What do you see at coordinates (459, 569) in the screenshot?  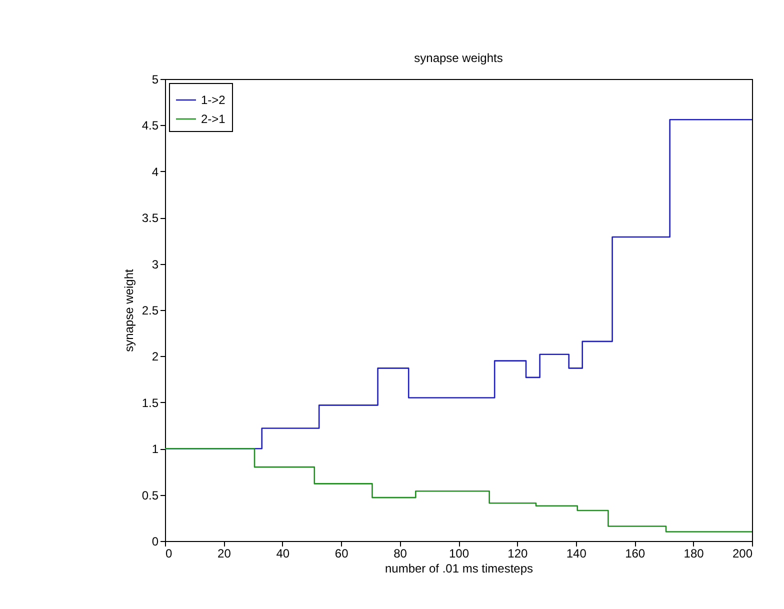 I see `x-axis-title: number of .01 ms timesteps` at bounding box center [459, 569].